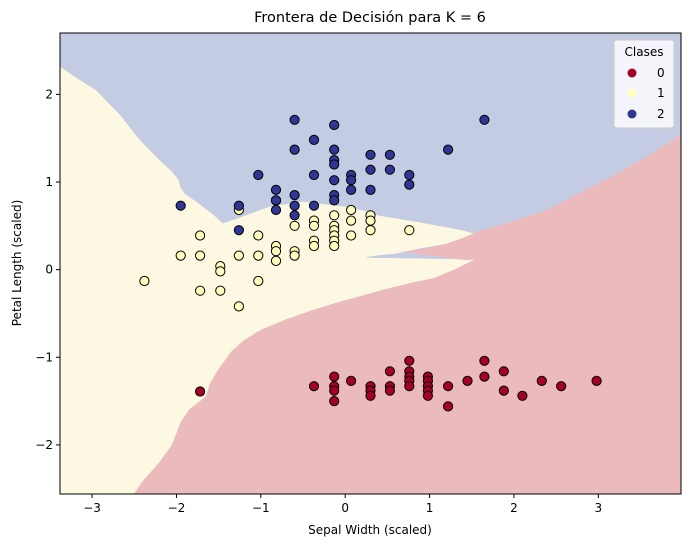  What do you see at coordinates (49, 94) in the screenshot?
I see `y-tick-label: 2` at bounding box center [49, 94].